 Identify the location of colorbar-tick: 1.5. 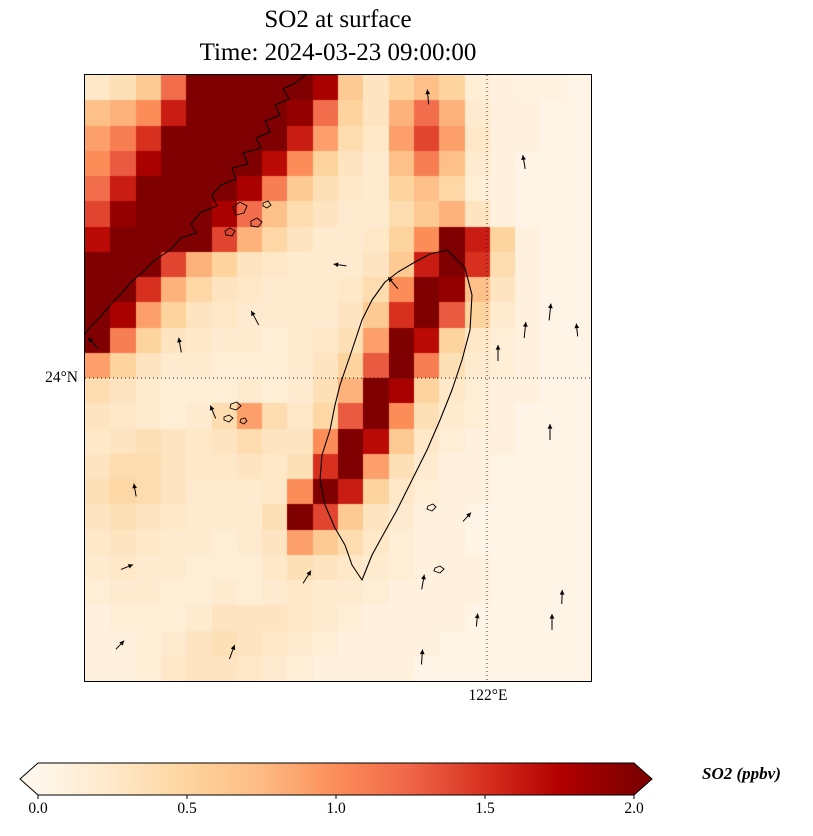
(485, 808).